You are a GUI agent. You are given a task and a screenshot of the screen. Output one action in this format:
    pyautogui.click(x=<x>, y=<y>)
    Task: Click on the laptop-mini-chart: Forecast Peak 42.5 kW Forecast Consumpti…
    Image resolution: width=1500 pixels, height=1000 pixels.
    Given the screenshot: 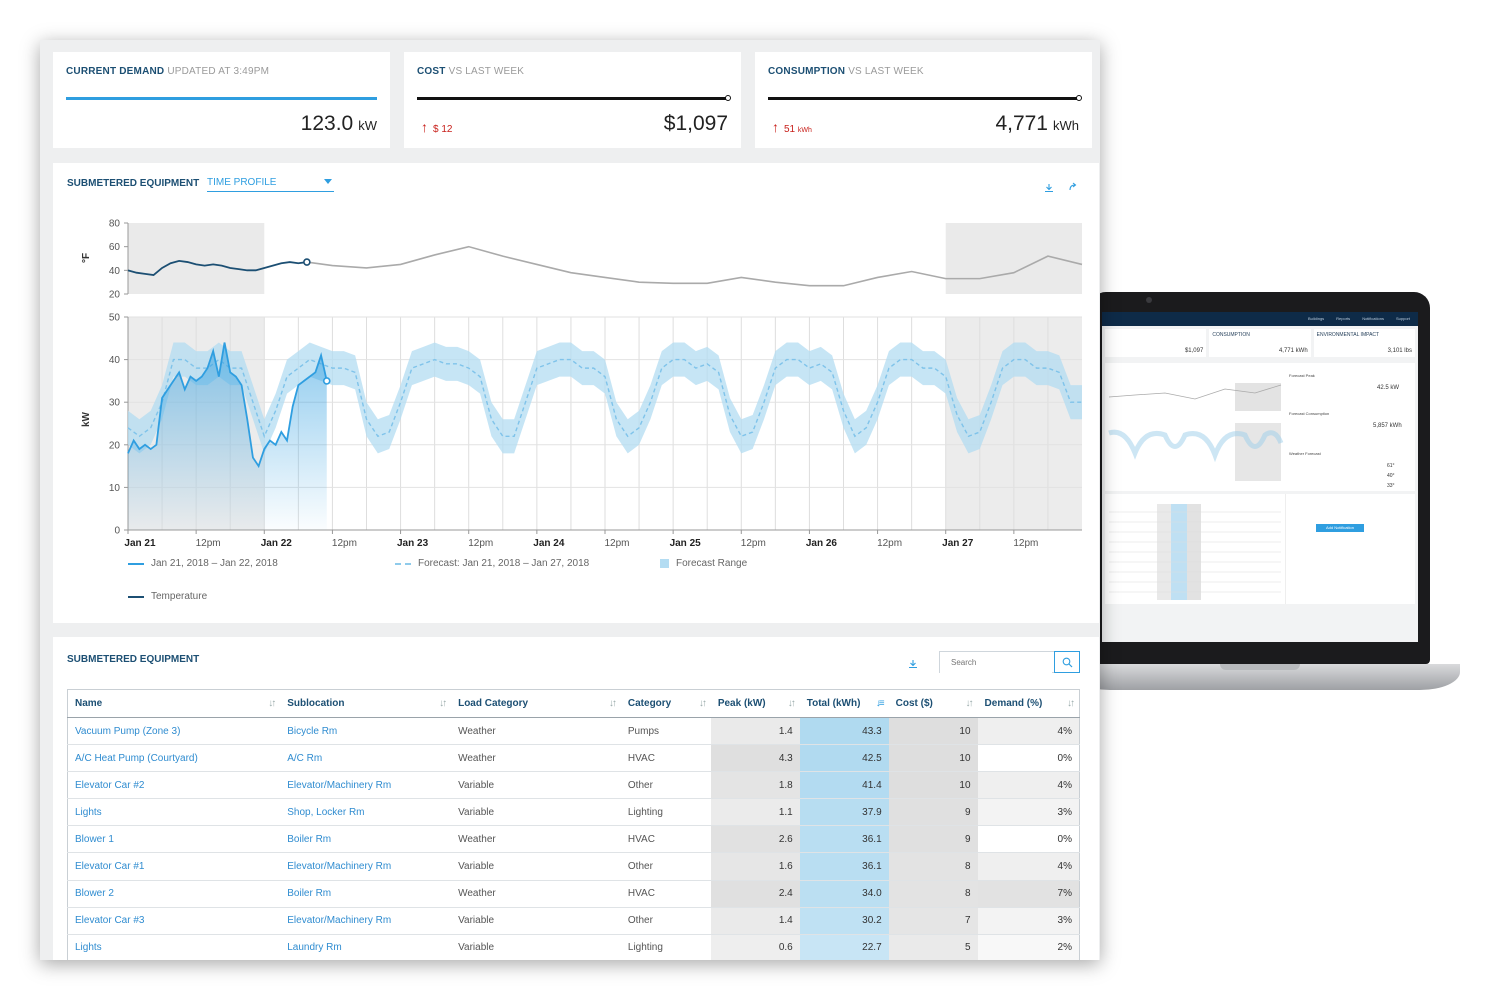 What is the action you would take?
    pyautogui.click(x=1259, y=428)
    